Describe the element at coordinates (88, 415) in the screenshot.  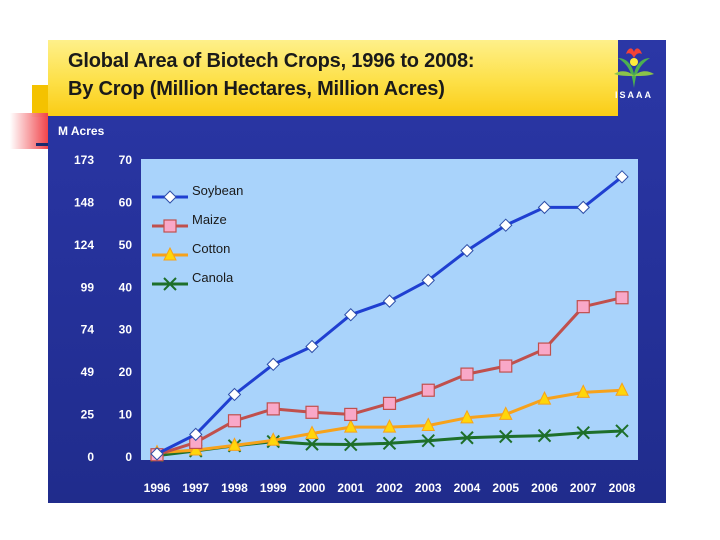
I see `y2-tick-label: 25` at that location.